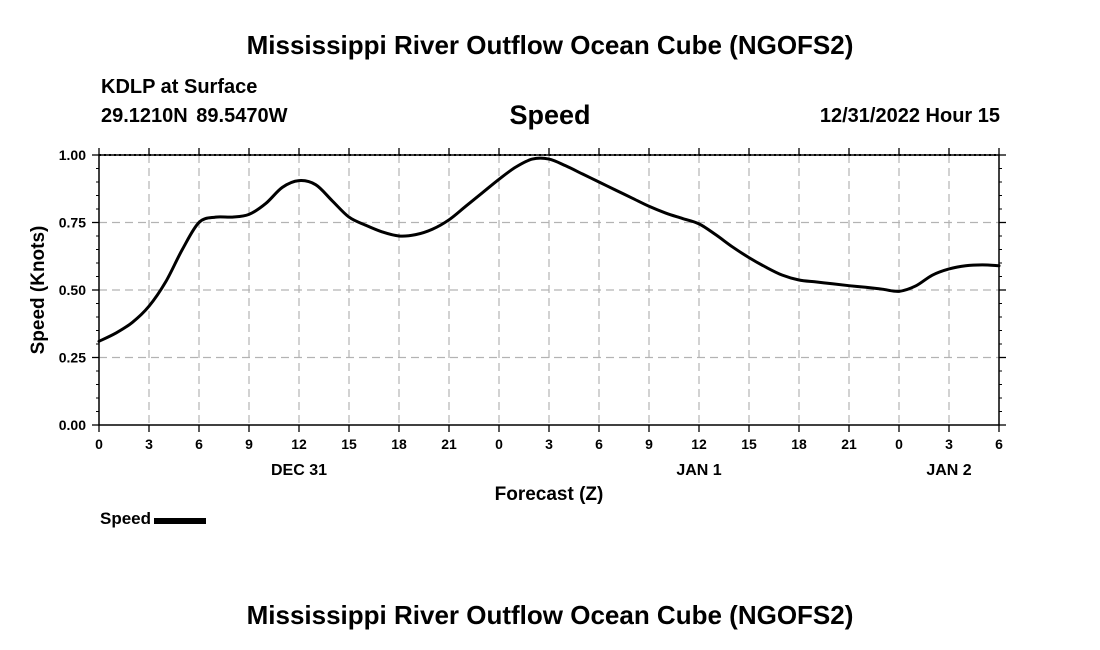 This screenshot has height=650, width=1100. I want to click on y-tick-labels: 0.00 0.25 0.50 0.75 1.00, so click(72, 290).